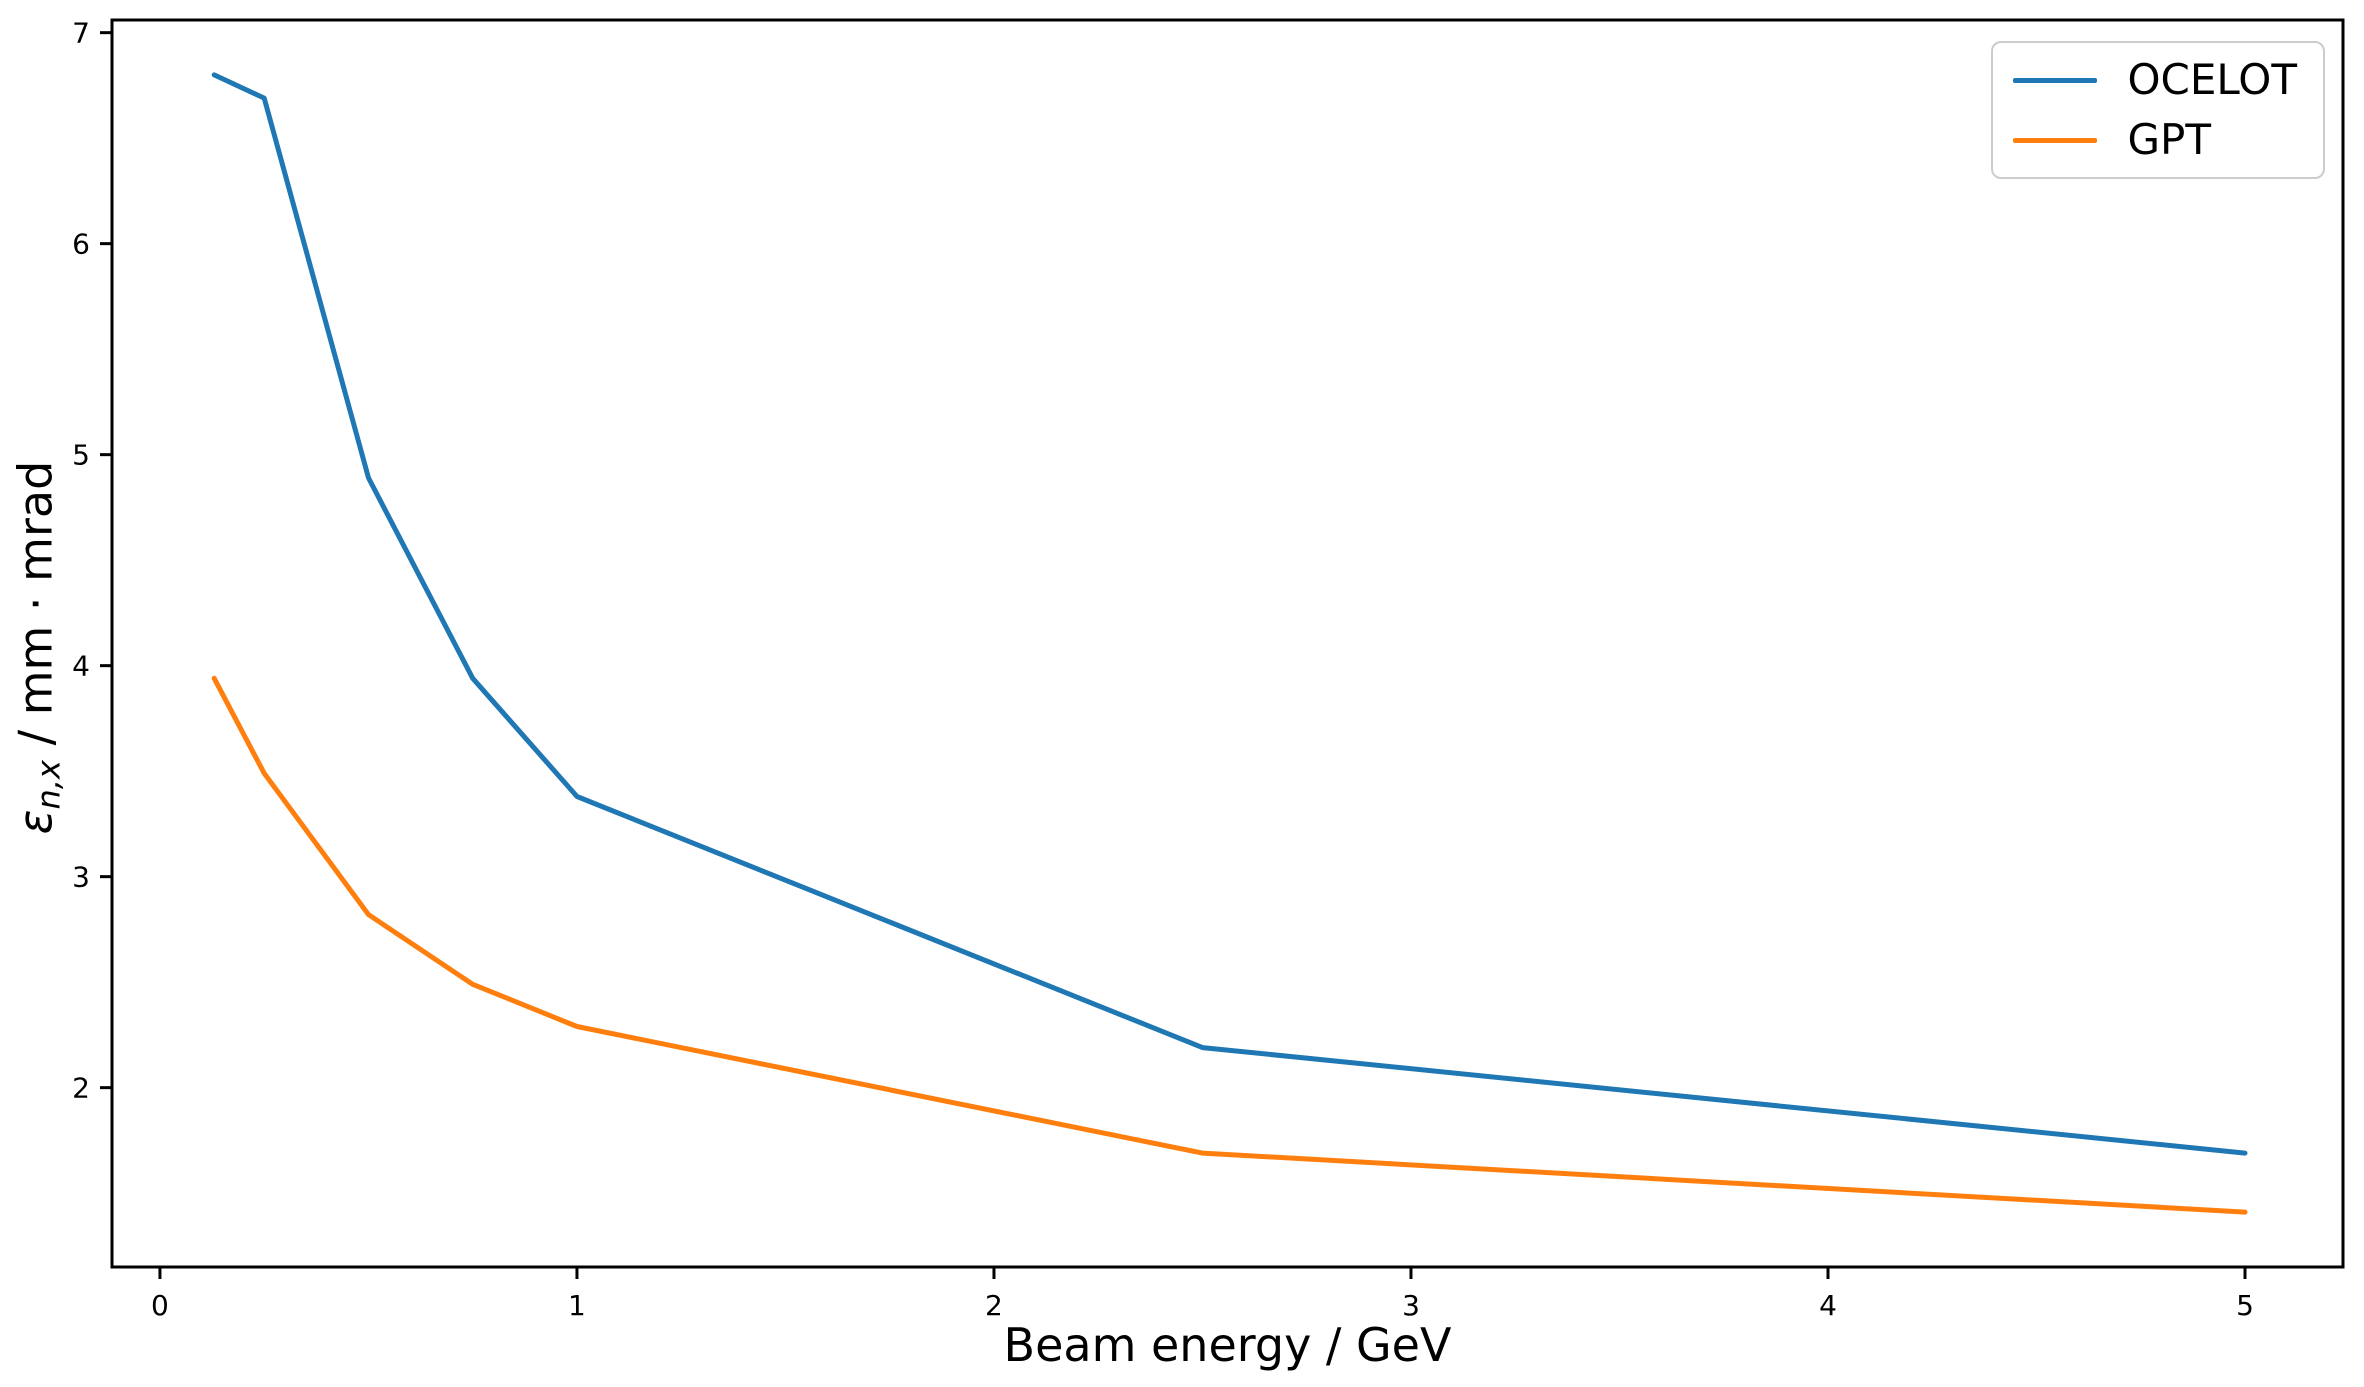 The height and width of the screenshot is (1387, 2364). What do you see at coordinates (2245, 1305) in the screenshot?
I see `x-tick-label: 5` at bounding box center [2245, 1305].